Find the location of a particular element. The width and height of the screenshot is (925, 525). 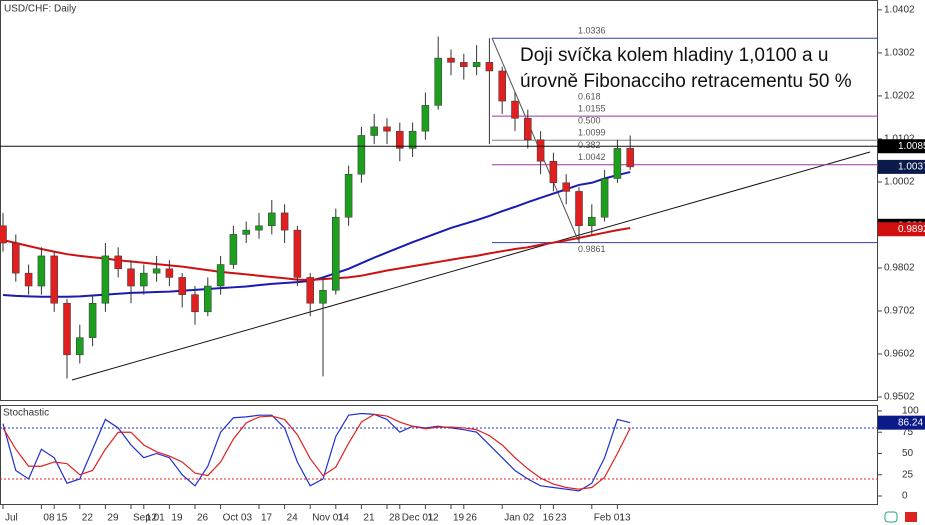

x-tick-label: Oct 03 is located at coordinates (238, 518).